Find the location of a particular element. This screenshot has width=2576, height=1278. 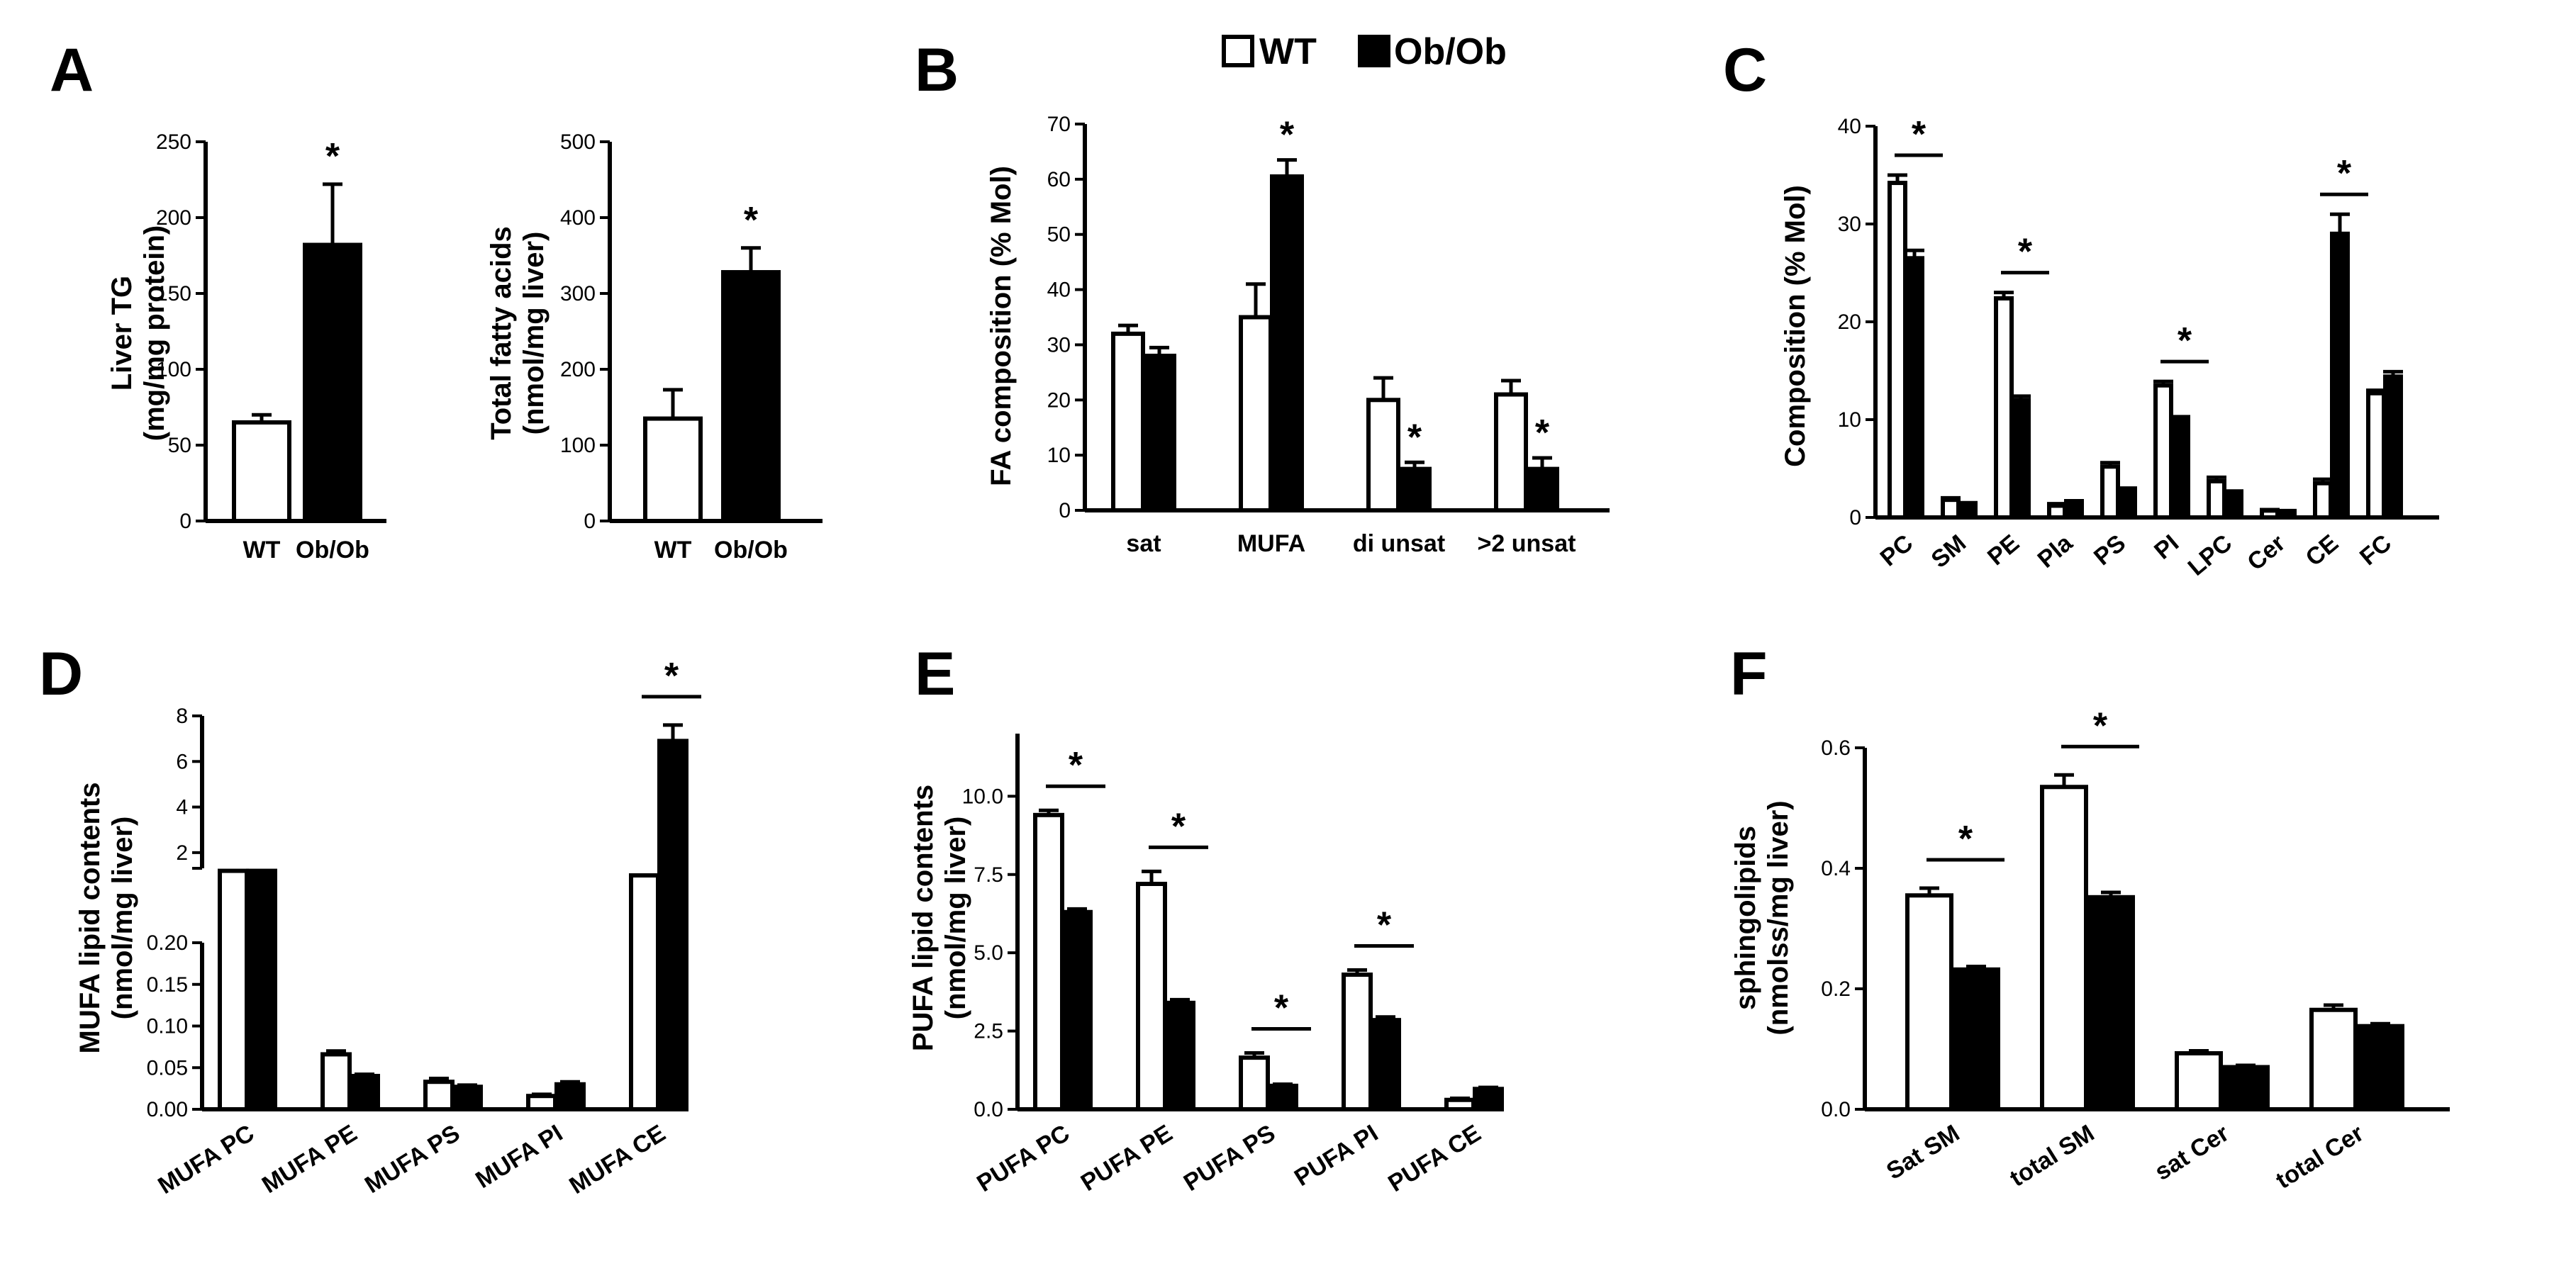

x-tick-label: PS is located at coordinates (2110, 550).